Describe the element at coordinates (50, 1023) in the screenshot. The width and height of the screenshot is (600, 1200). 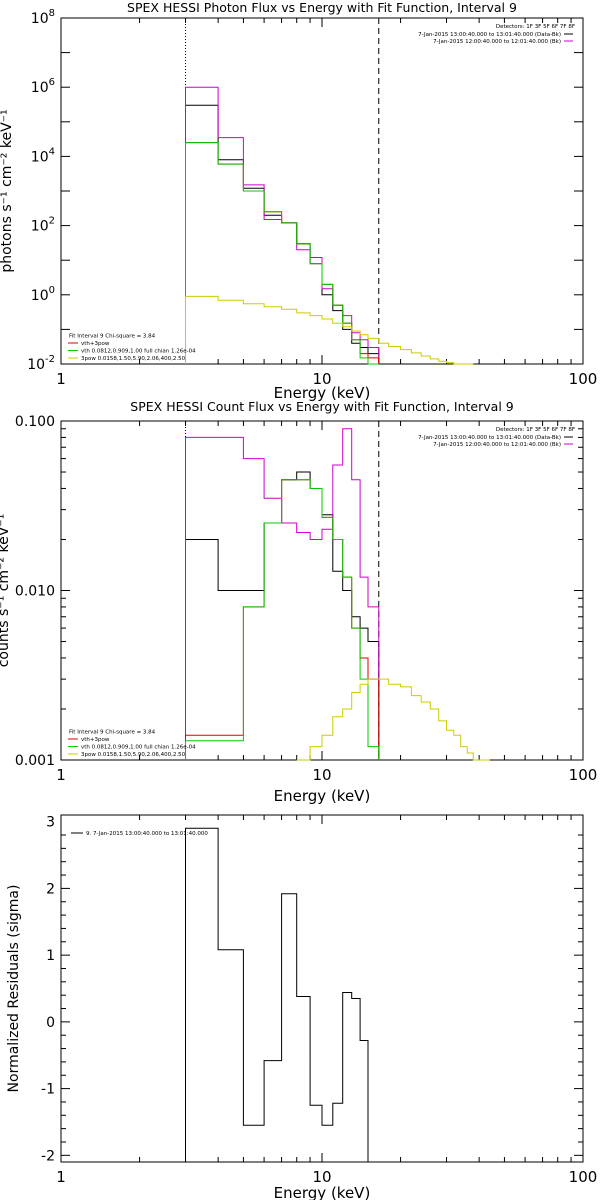
I see `y-tick-label: 0` at that location.